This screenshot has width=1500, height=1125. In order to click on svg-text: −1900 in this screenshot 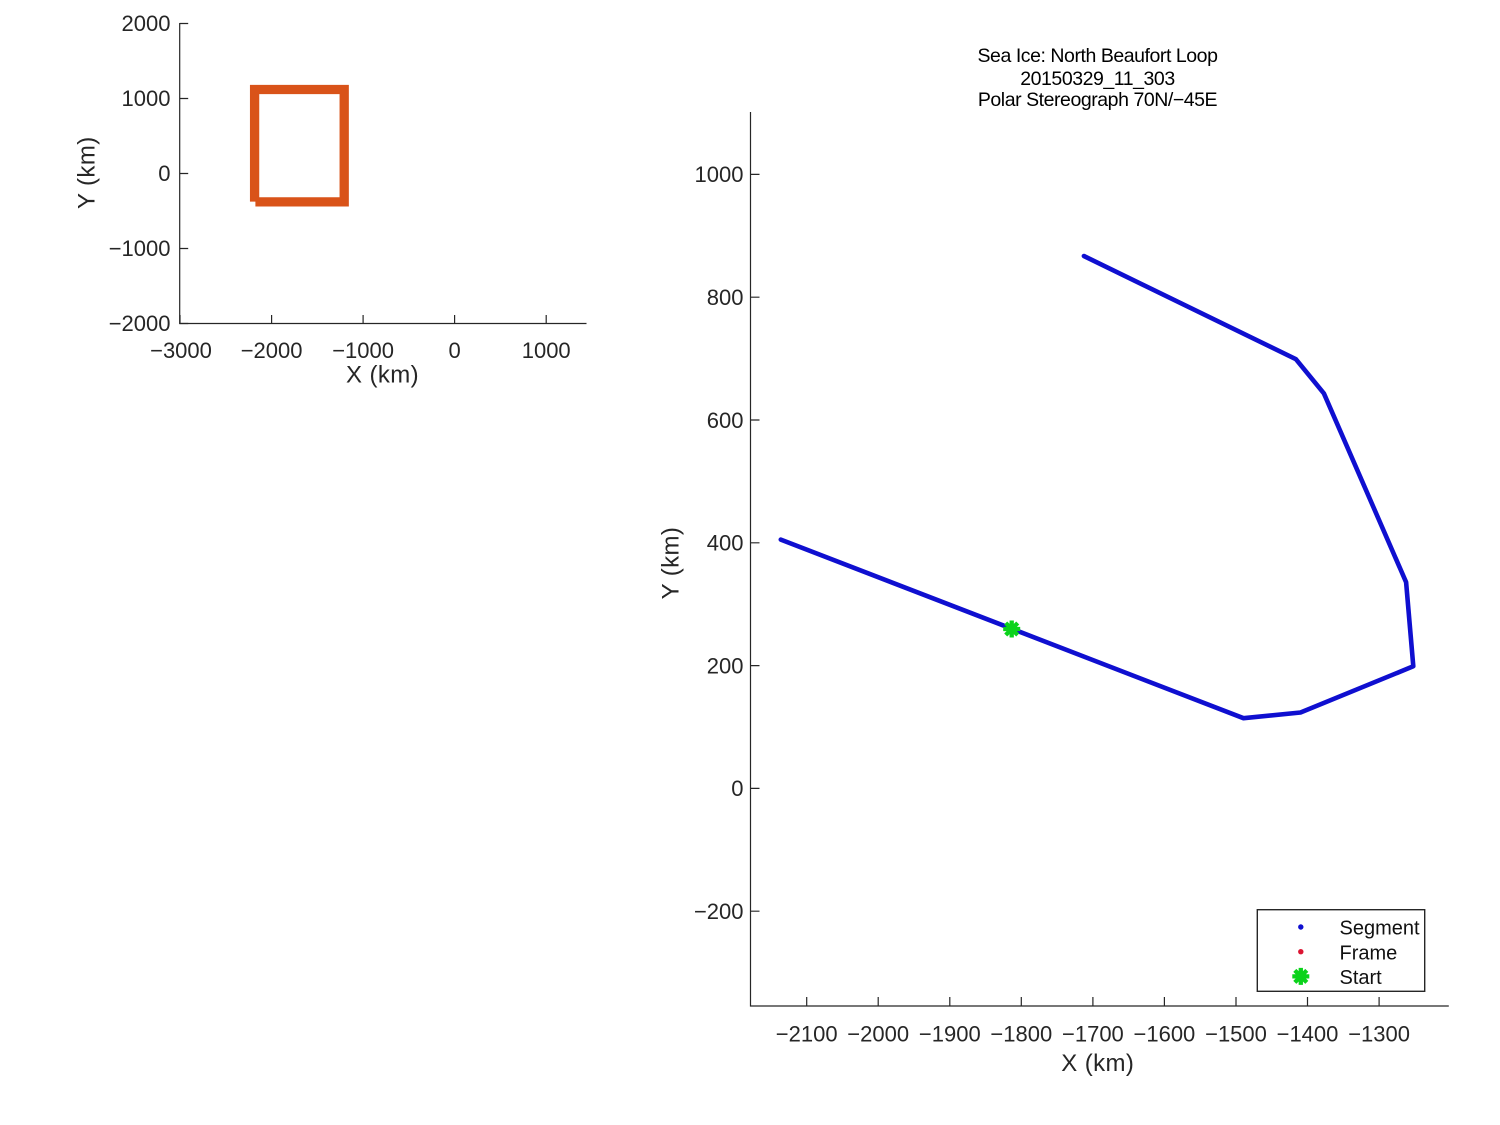, I will do `click(950, 1033)`.